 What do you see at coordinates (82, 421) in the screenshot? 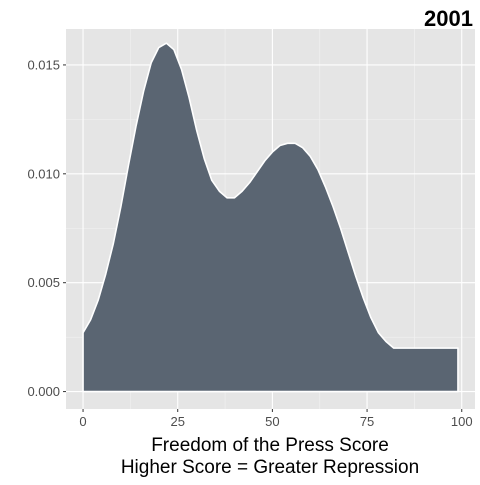
I see `x-tick-label: 0` at bounding box center [82, 421].